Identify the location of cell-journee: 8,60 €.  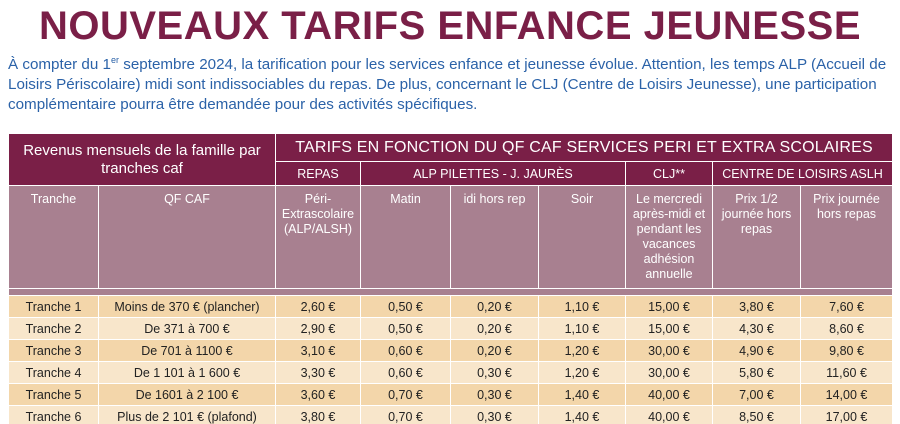
(846, 328).